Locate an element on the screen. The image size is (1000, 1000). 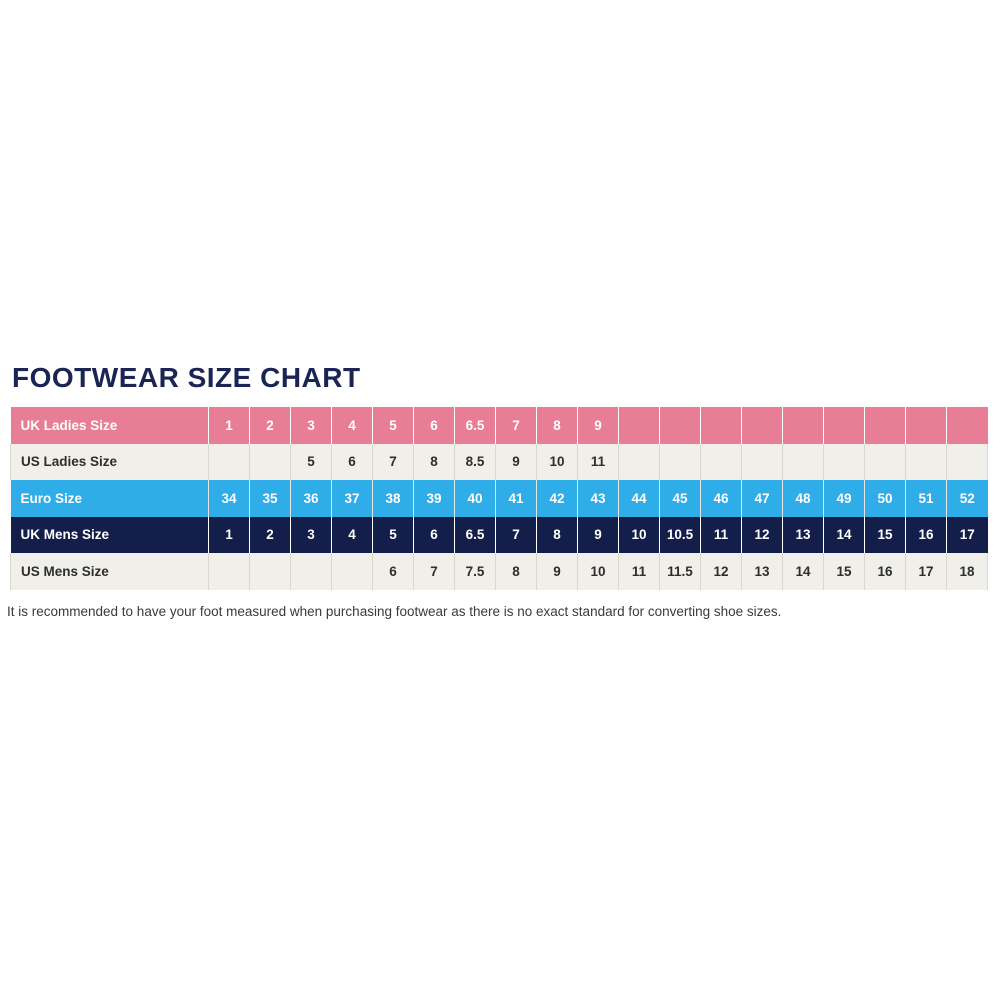
table-row: US Ladies Size 5 6 7 8 8.5 9 10 11 is located at coordinates (499, 461).